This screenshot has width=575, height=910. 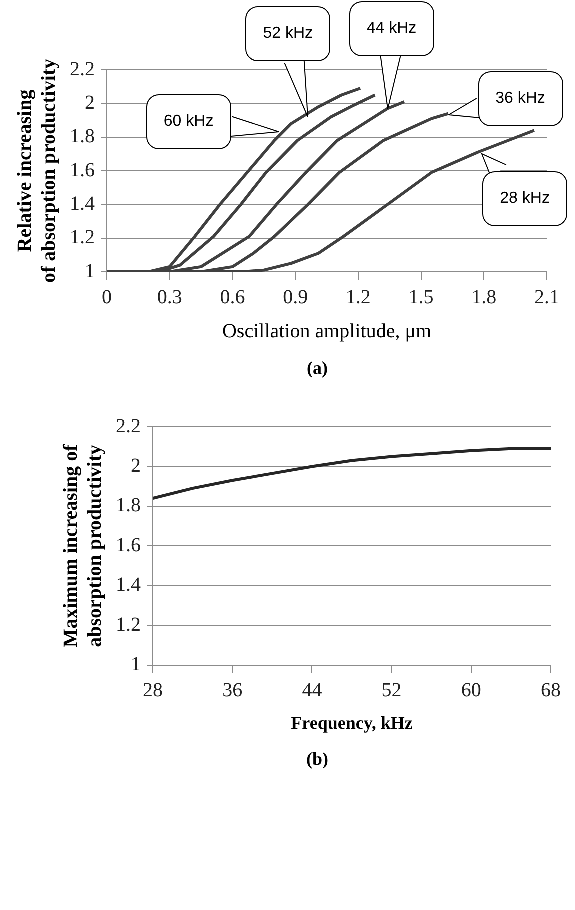 I want to click on annotation: 52 kHz, so click(x=288, y=34).